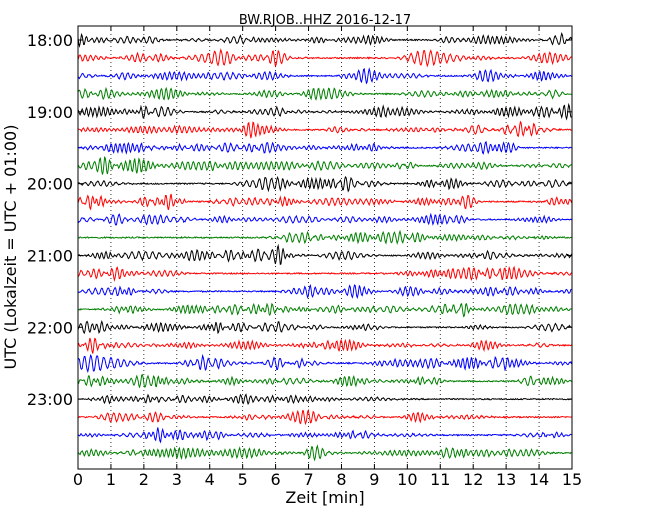 The width and height of the screenshot is (650, 525). Describe the element at coordinates (276, 479) in the screenshot. I see `x-tick-label: 6` at that location.